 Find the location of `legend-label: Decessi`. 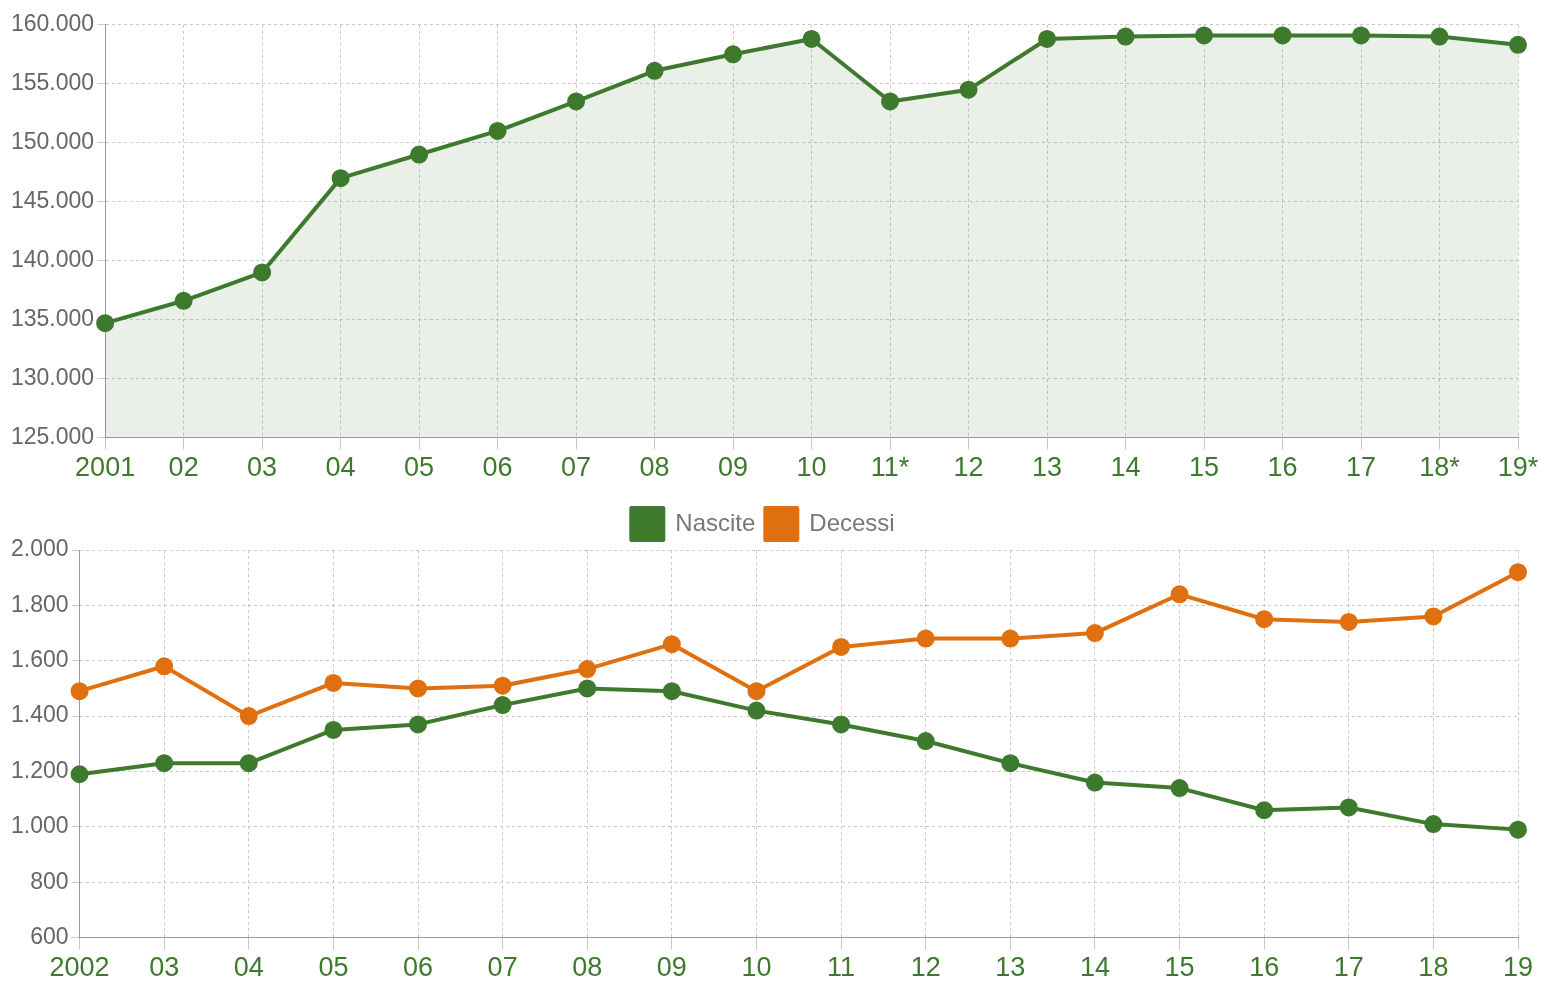

legend-label: Decessi is located at coordinates (852, 522).